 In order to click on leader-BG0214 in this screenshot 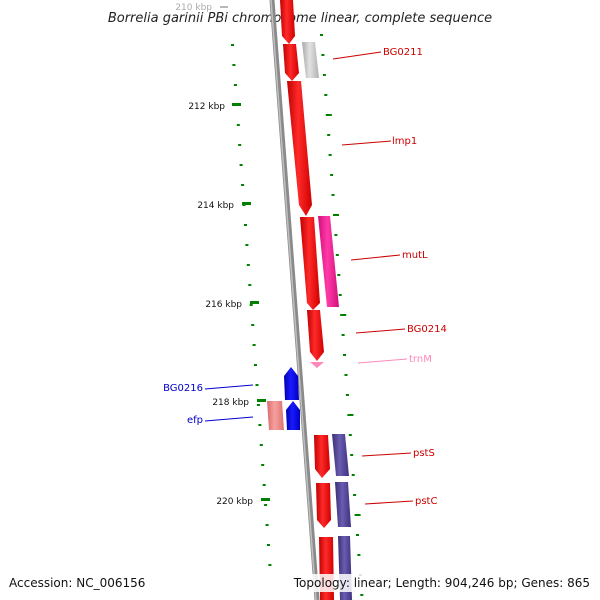, I will do `click(380, 331)`.